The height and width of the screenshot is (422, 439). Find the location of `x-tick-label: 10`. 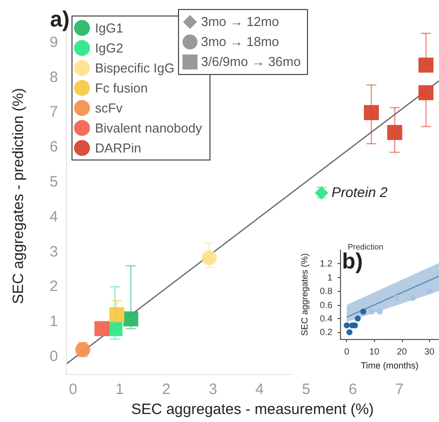

x-tick-label: 10 is located at coordinates (374, 351).